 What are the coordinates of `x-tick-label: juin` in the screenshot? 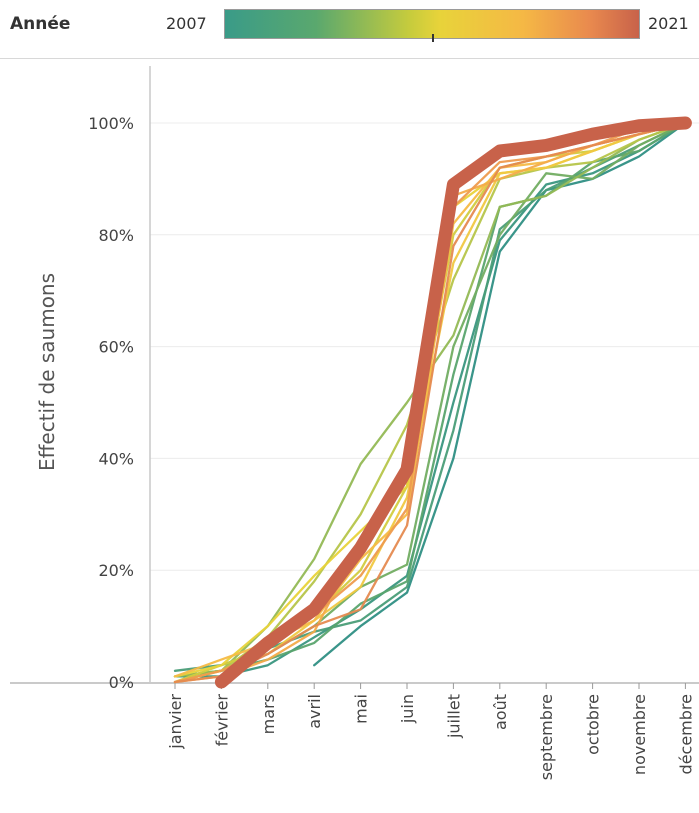 It's located at (407, 709).